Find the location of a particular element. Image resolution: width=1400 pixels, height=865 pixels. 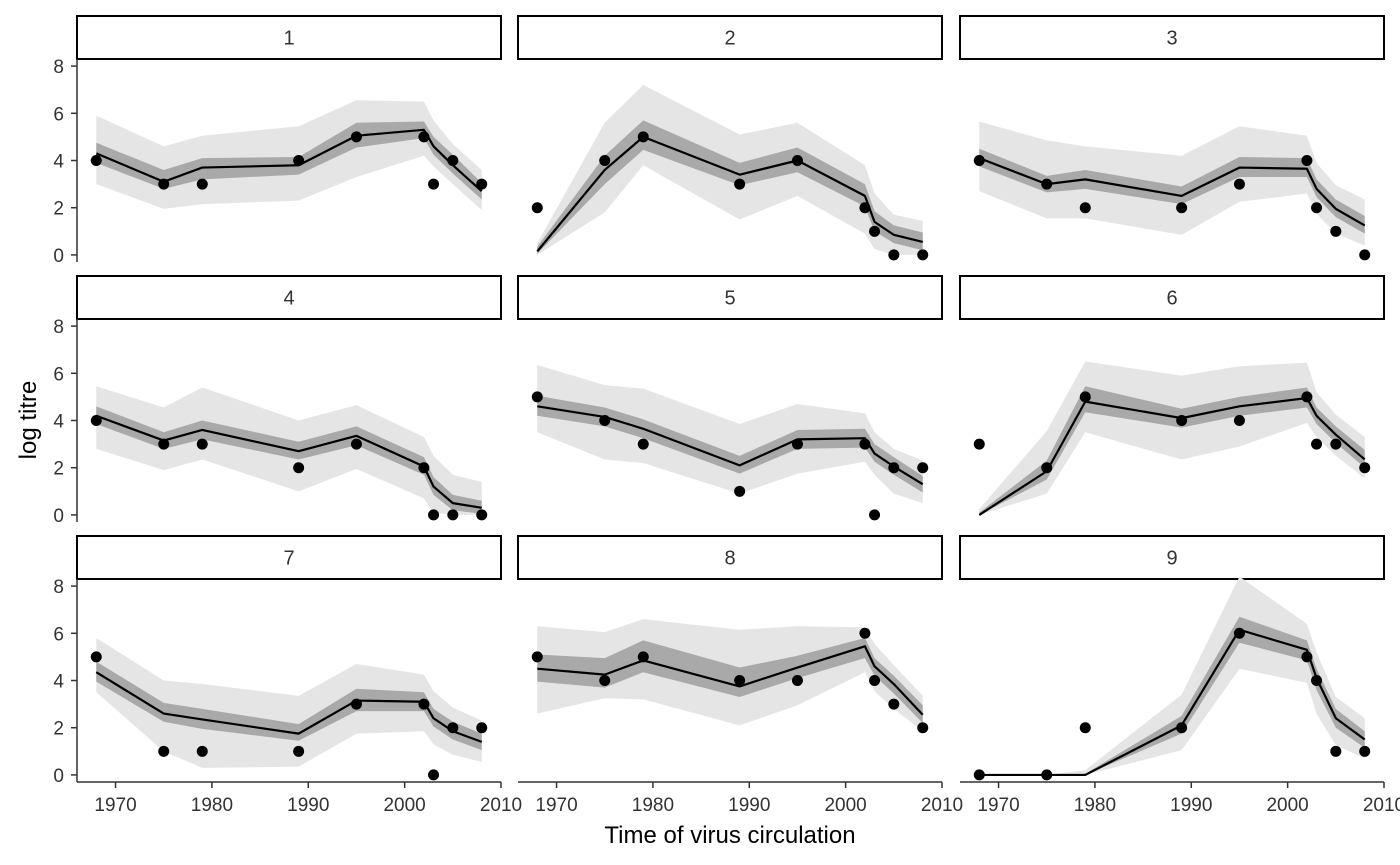

facet-strip-label: 6 is located at coordinates (1171, 299).